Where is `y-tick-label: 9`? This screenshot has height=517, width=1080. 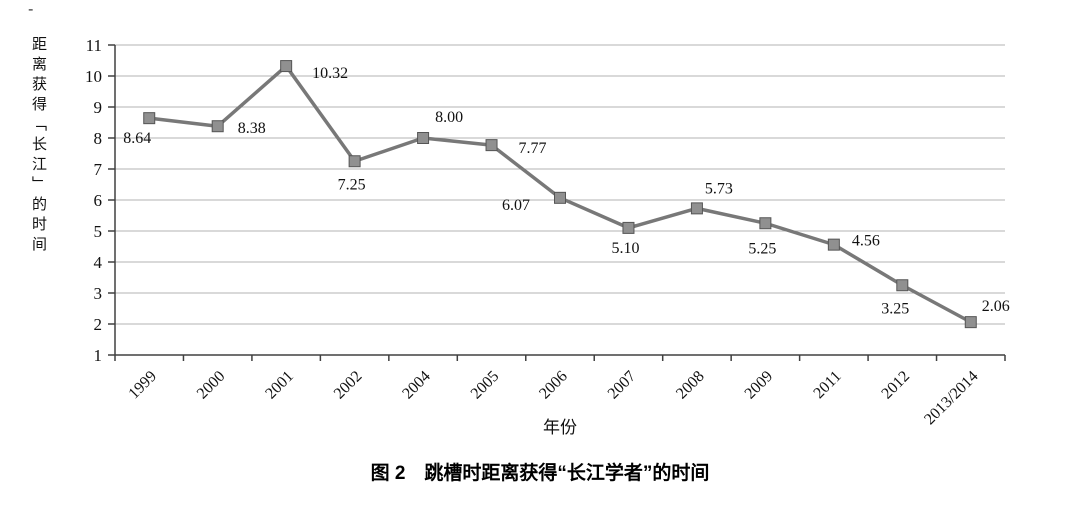 y-tick-label: 9 is located at coordinates (98, 107).